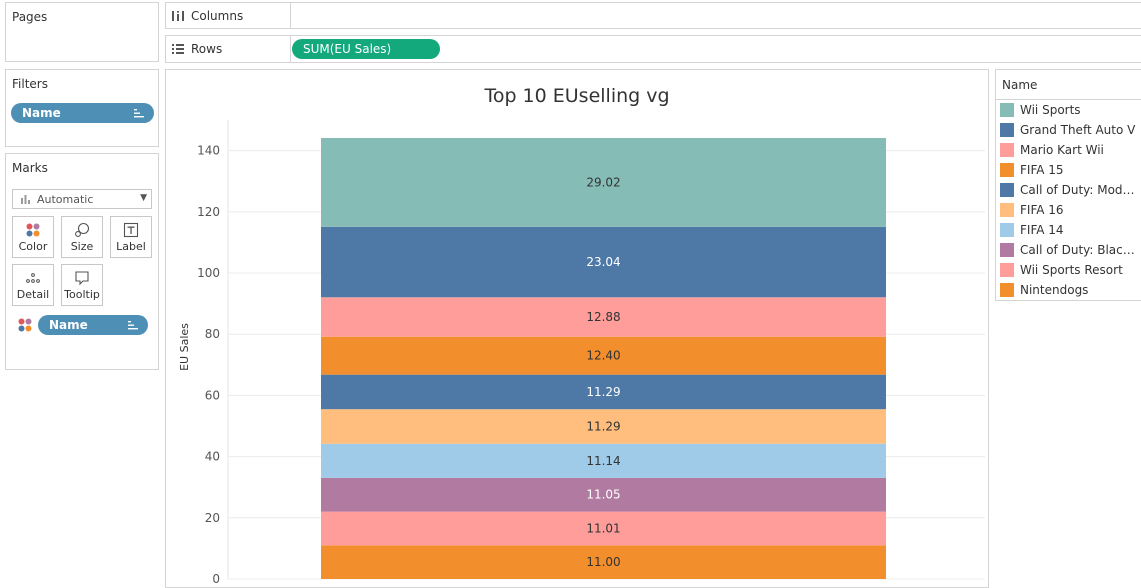 The image size is (1141, 588). What do you see at coordinates (653, 49) in the screenshot?
I see `rows-shelf: Rows SUM(EU Sales)` at bounding box center [653, 49].